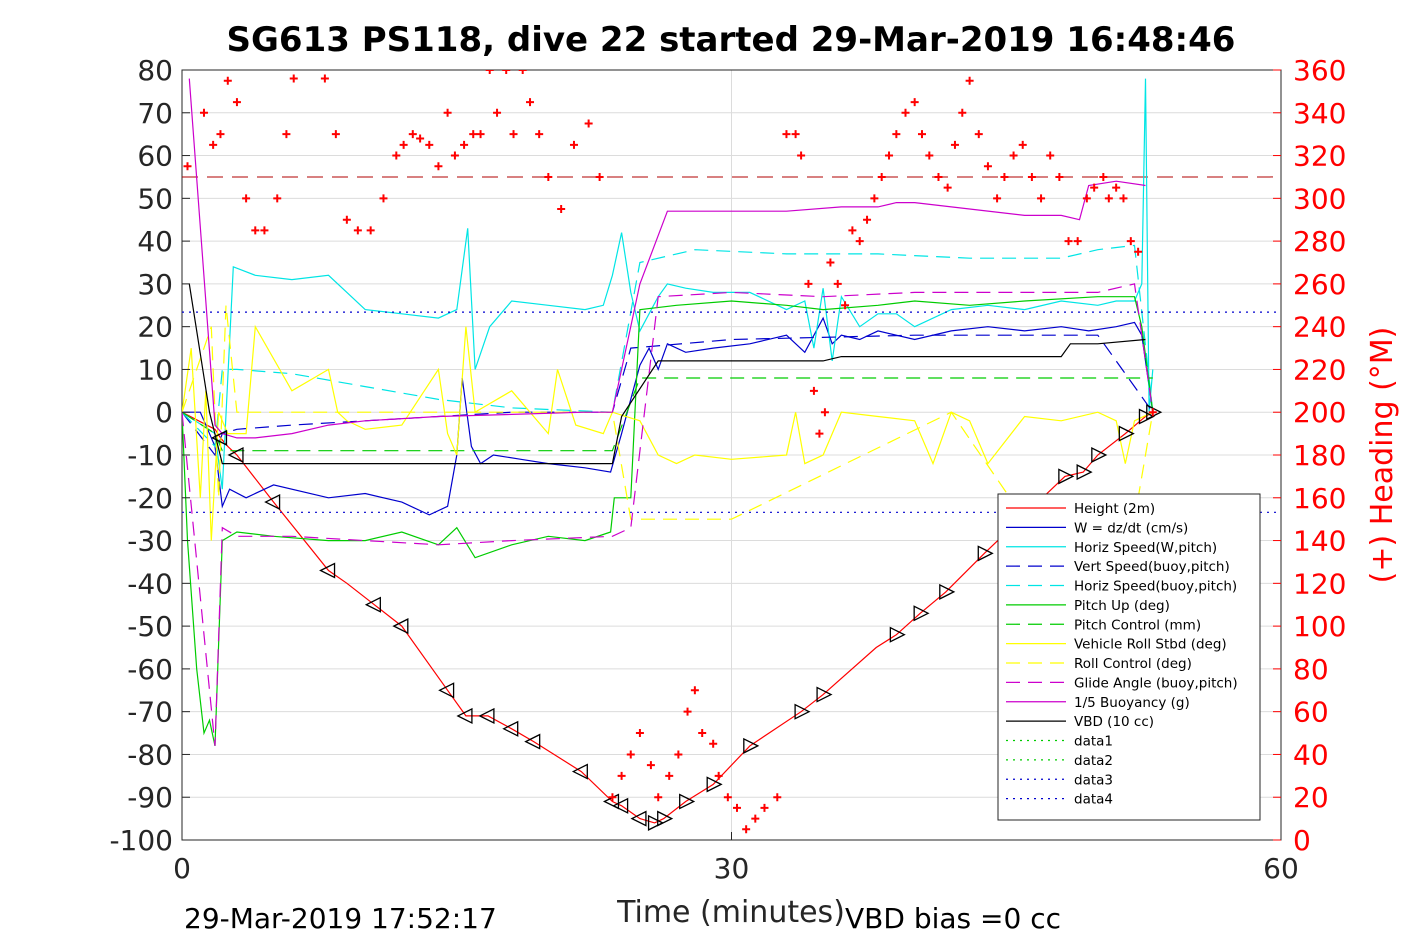 This screenshot has width=1417, height=945. What do you see at coordinates (340, 918) in the screenshot?
I see `footer-timestamp: 29-Mar-2019 17:52:17` at bounding box center [340, 918].